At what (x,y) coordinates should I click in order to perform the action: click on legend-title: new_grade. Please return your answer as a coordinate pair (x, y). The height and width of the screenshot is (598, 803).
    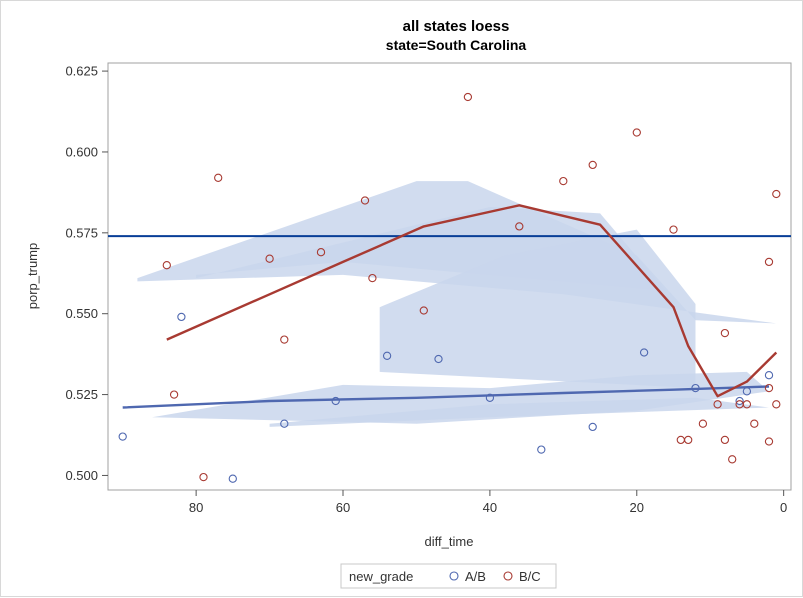
    Looking at the image, I should click on (381, 576).